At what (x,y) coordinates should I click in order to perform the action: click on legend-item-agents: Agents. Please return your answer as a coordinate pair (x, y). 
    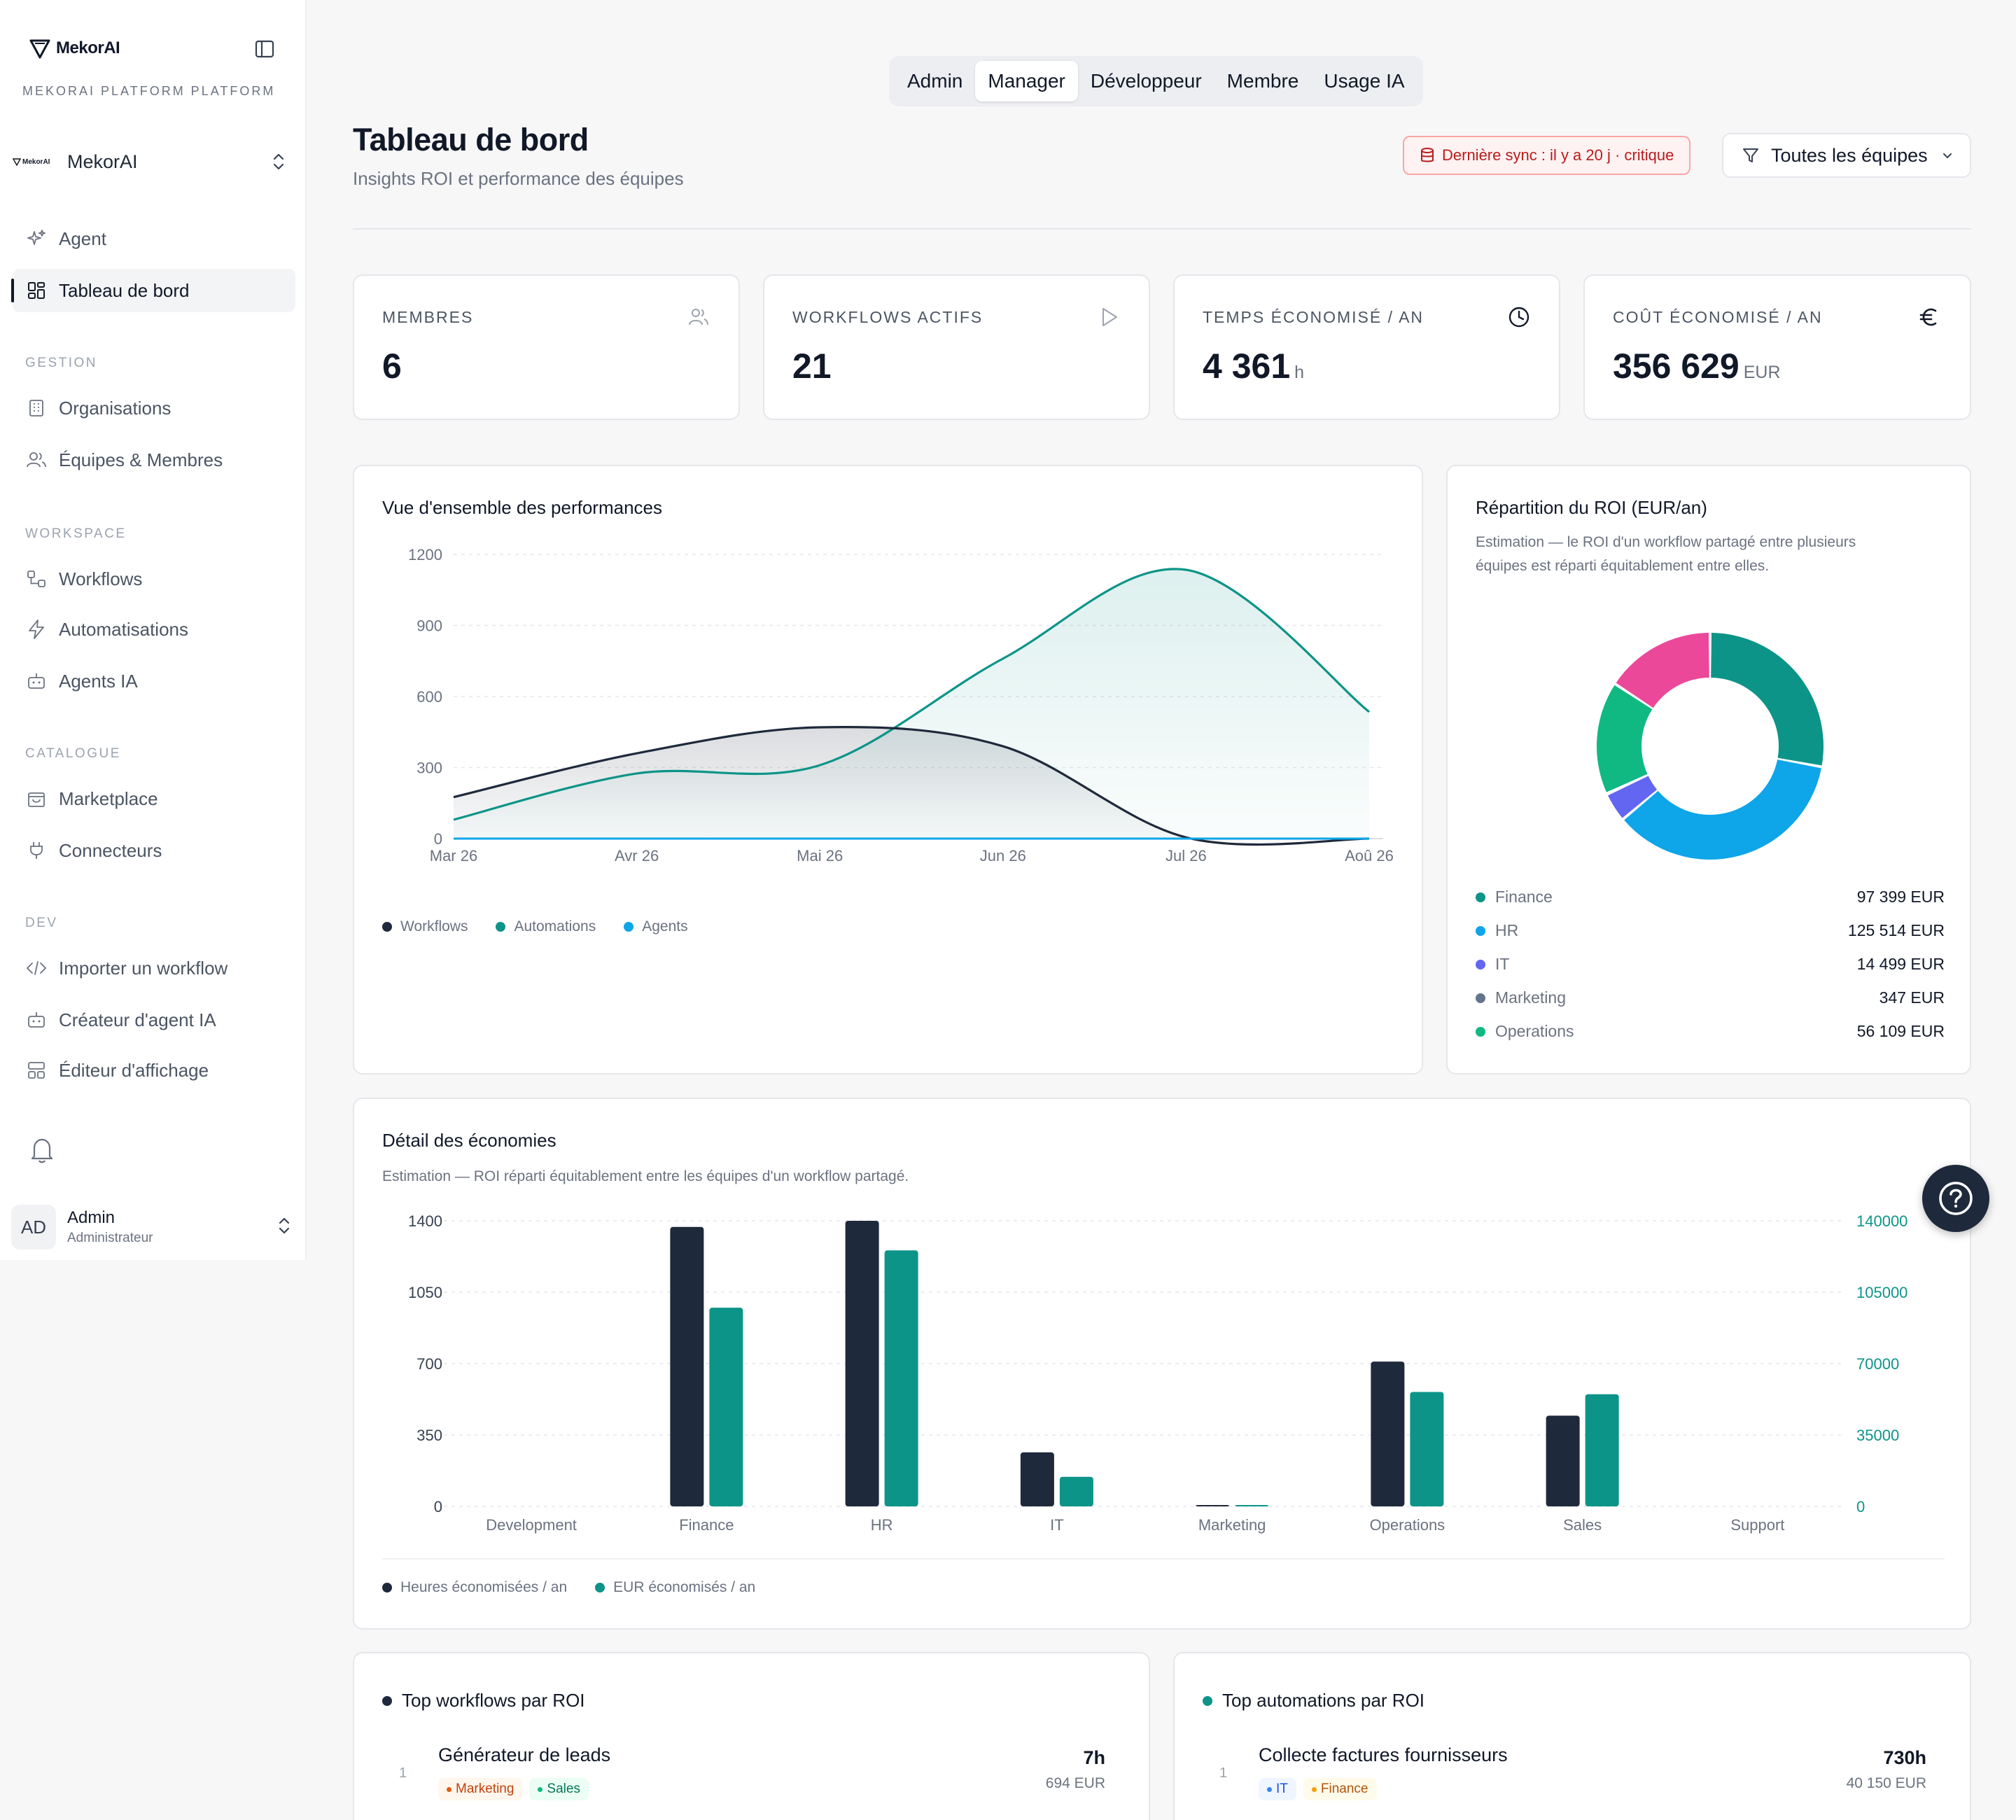
    Looking at the image, I should click on (656, 926).